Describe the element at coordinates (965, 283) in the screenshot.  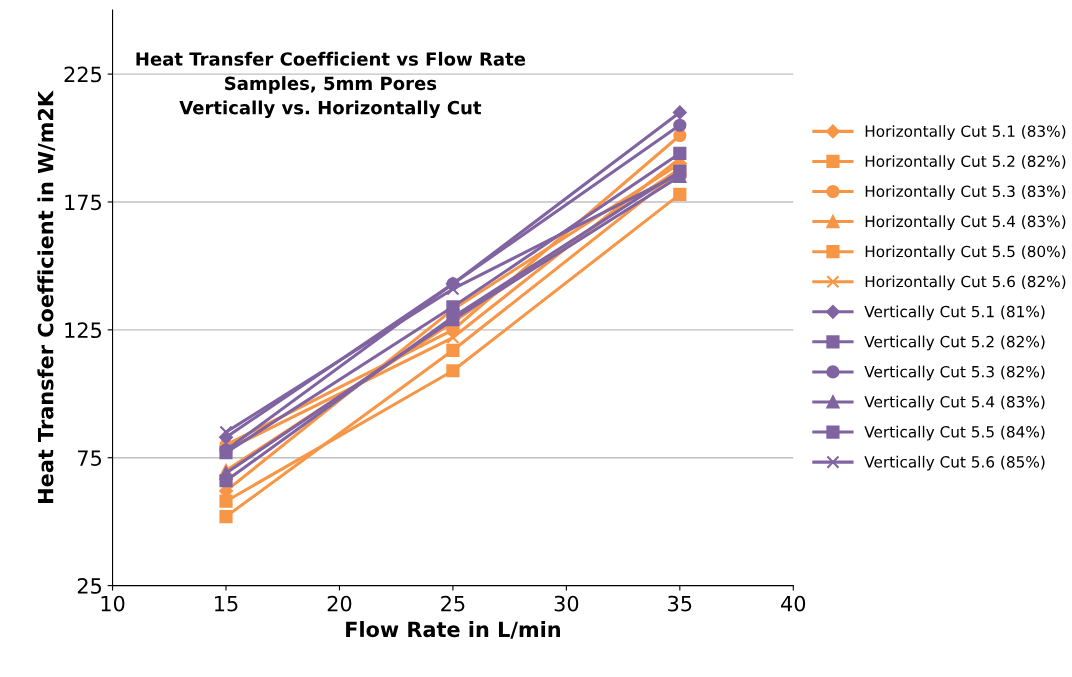
I see `legend-label: Horizontally Cut 5.6 (82%)` at that location.